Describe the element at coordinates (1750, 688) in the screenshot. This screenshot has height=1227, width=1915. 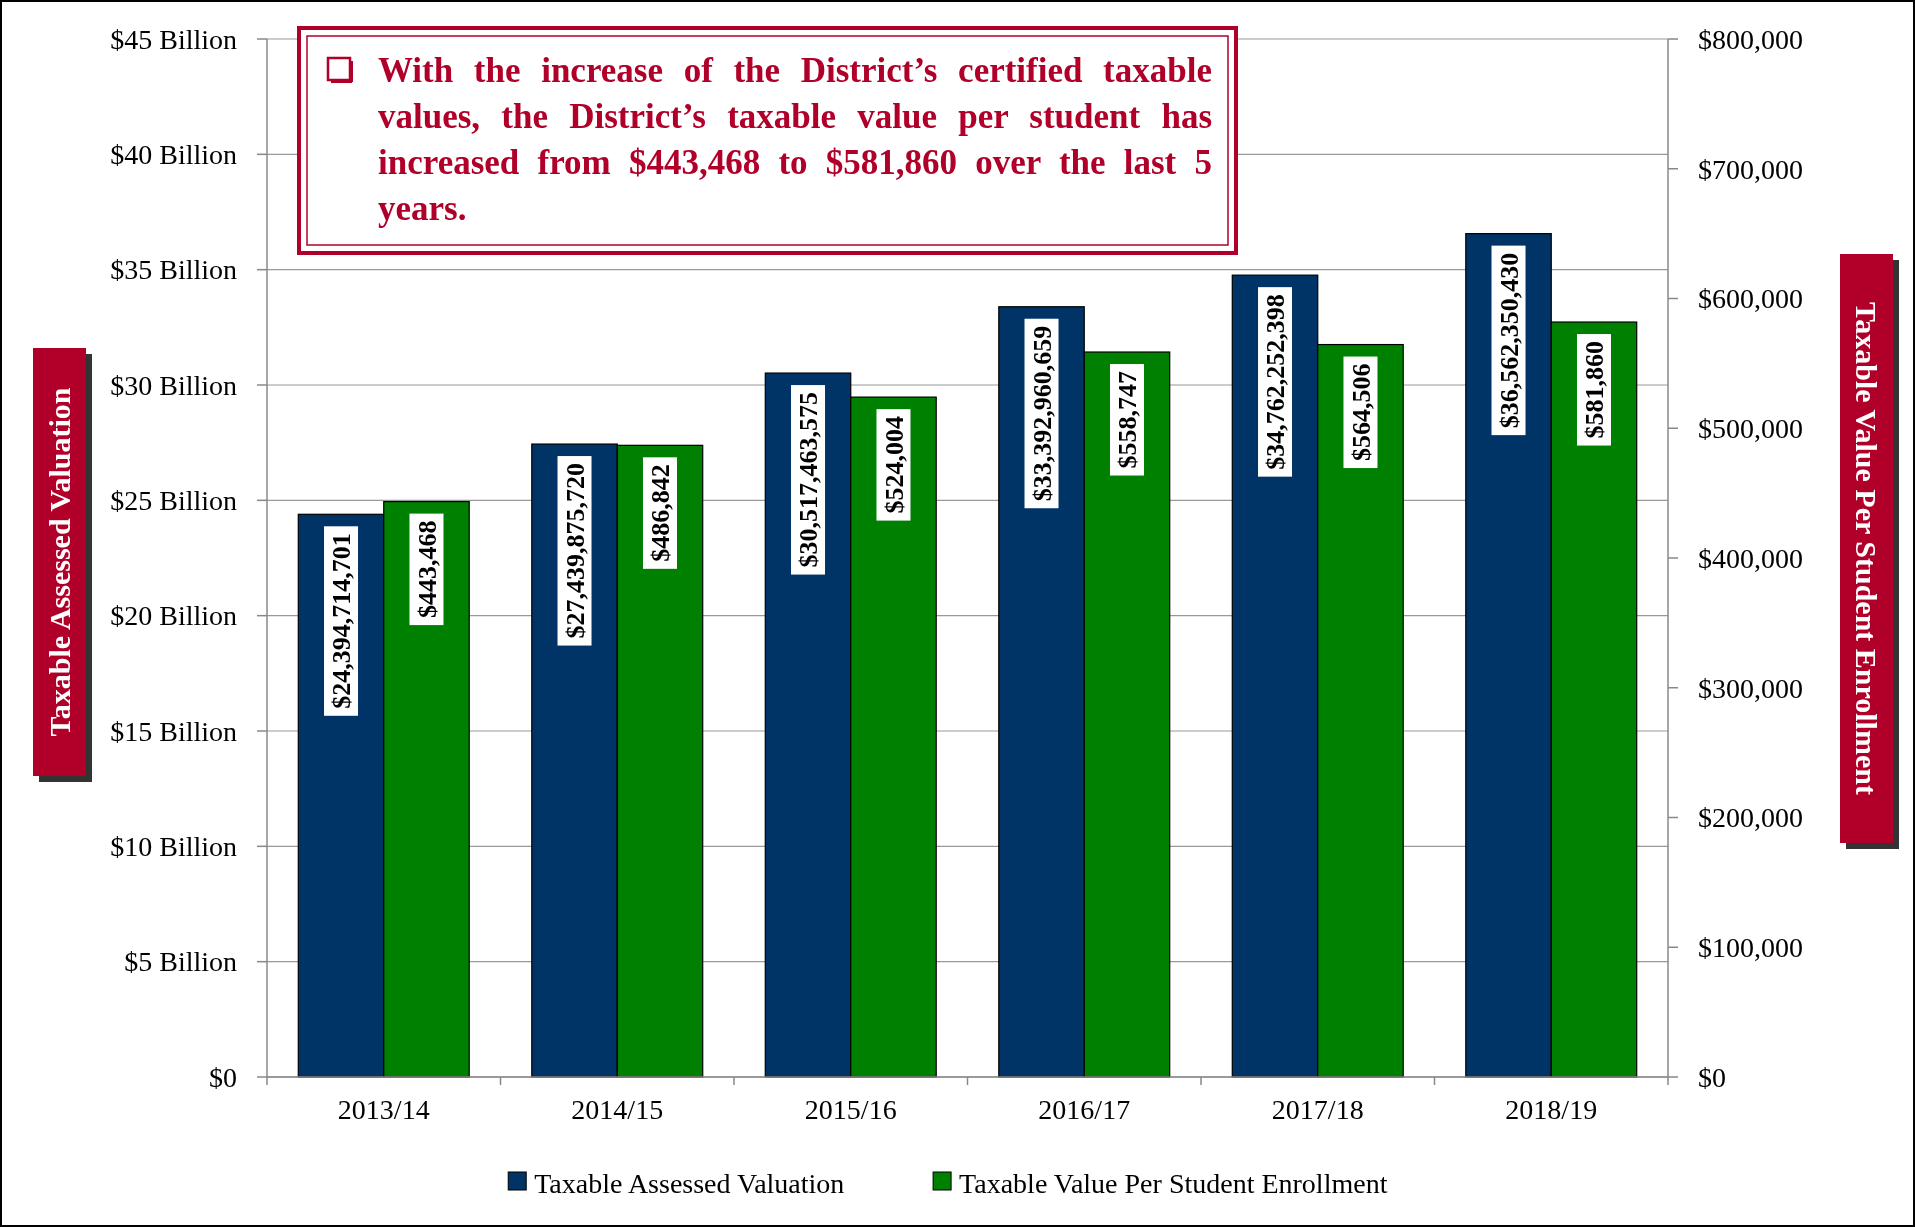
I see `y2-tick-label: $300,000` at that location.